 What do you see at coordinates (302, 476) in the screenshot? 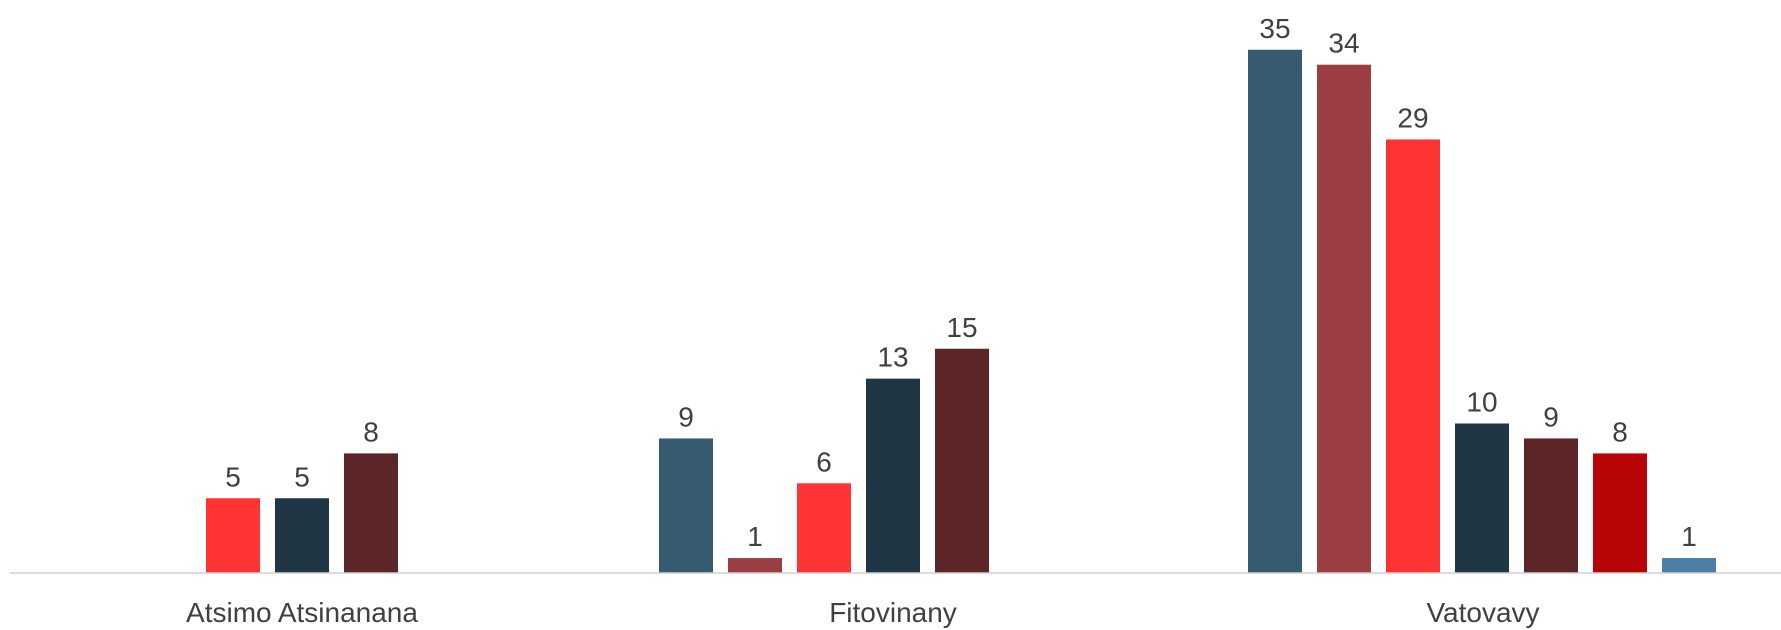
I see `bar-value-label-0-1: 5` at bounding box center [302, 476].